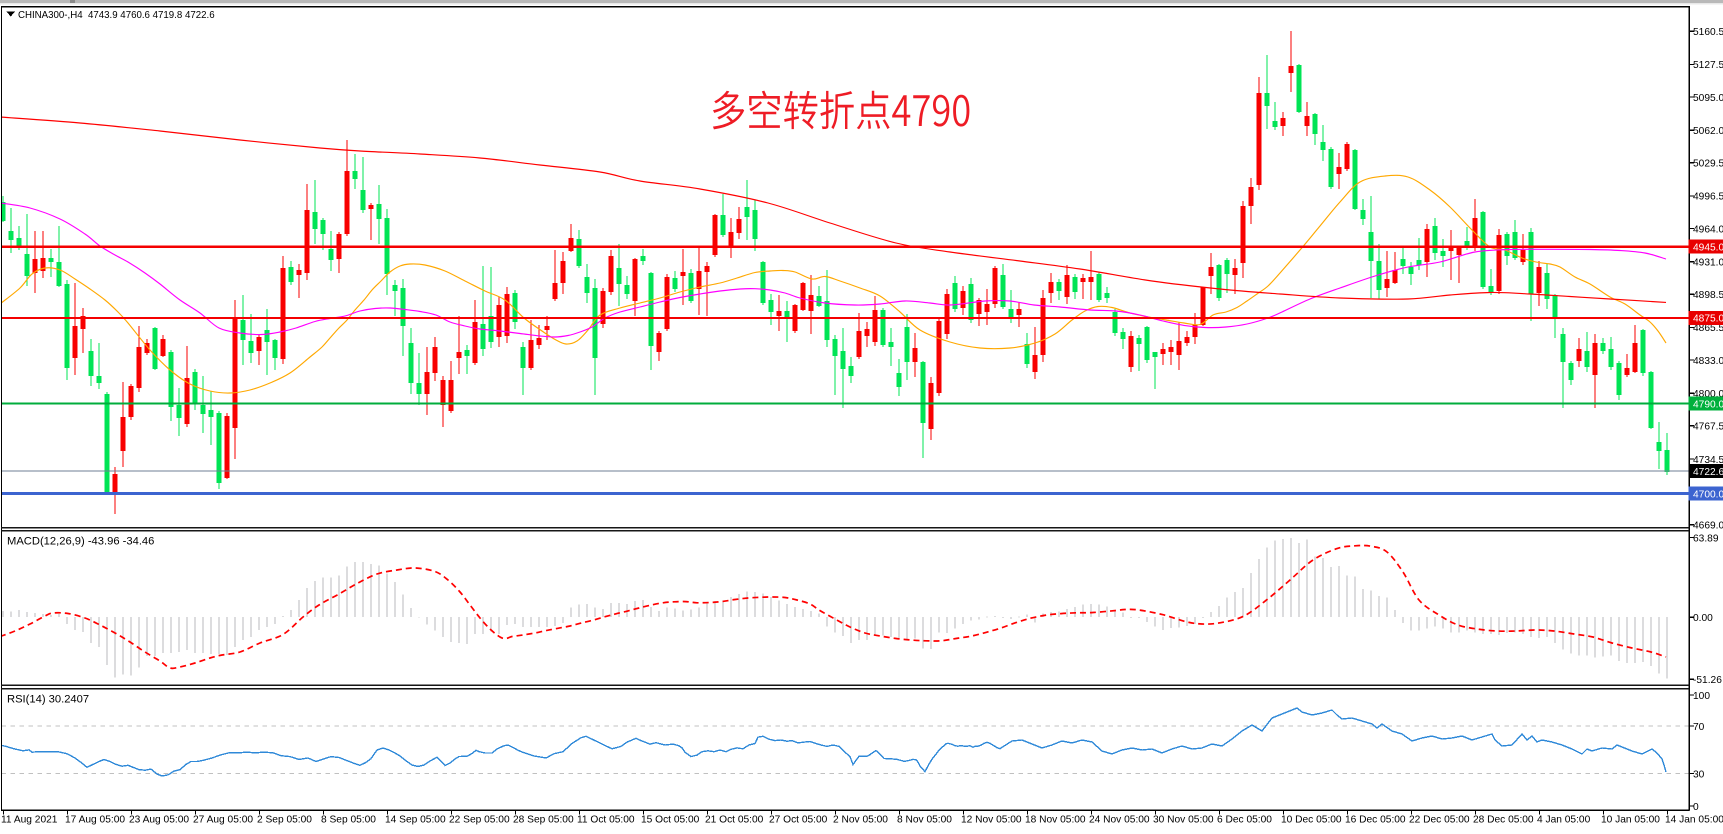  What do you see at coordinates (1708, 65) in the screenshot?
I see `svg-text: 5127.5` at bounding box center [1708, 65].